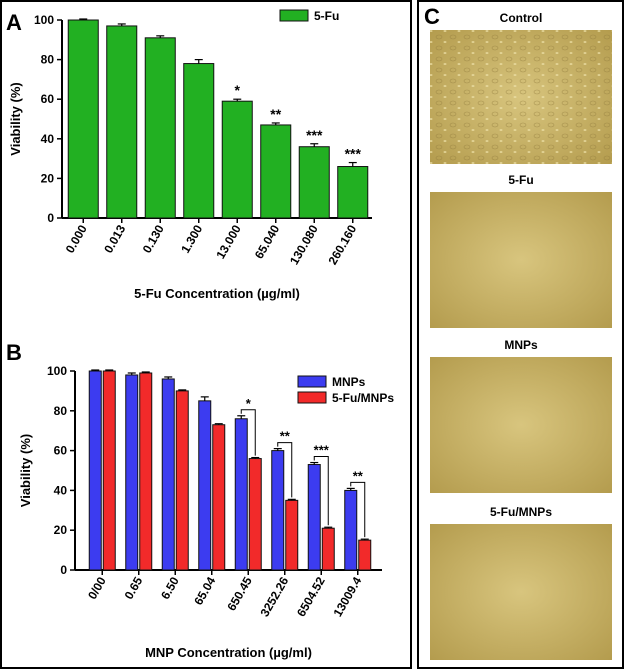 The width and height of the screenshot is (625, 670). I want to click on x-tick-label: 0.013, so click(114, 238).